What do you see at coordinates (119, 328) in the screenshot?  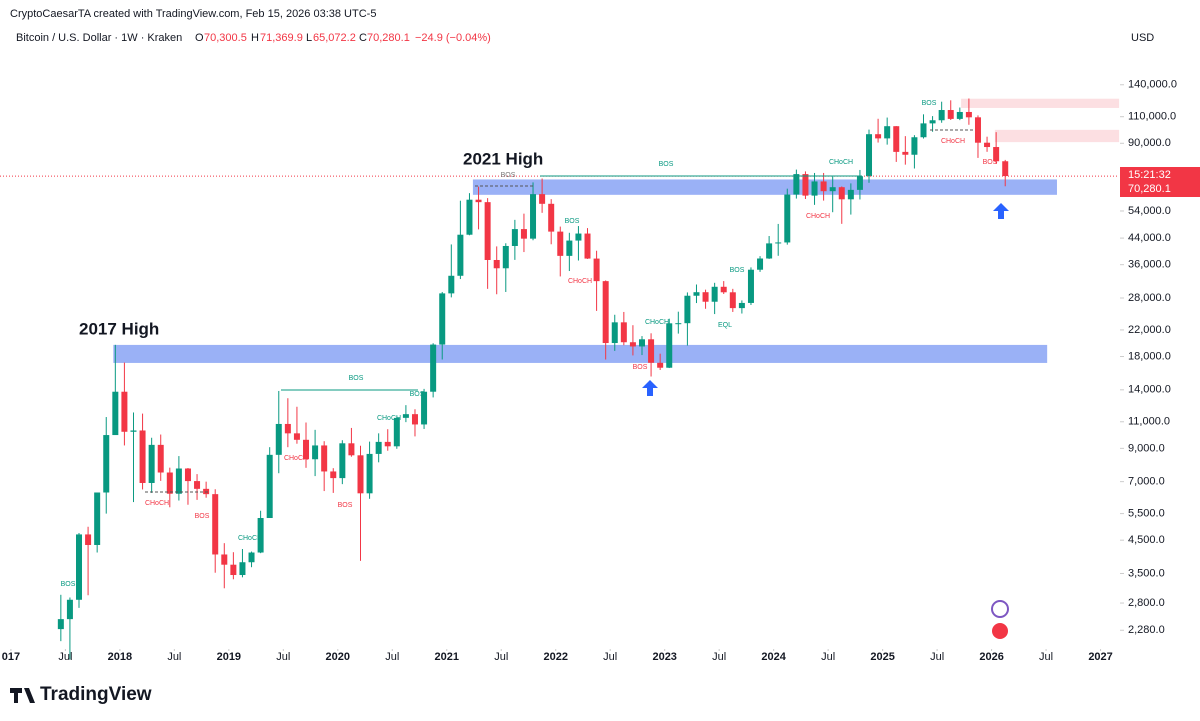 I see `annotation: 2017 High` at bounding box center [119, 328].